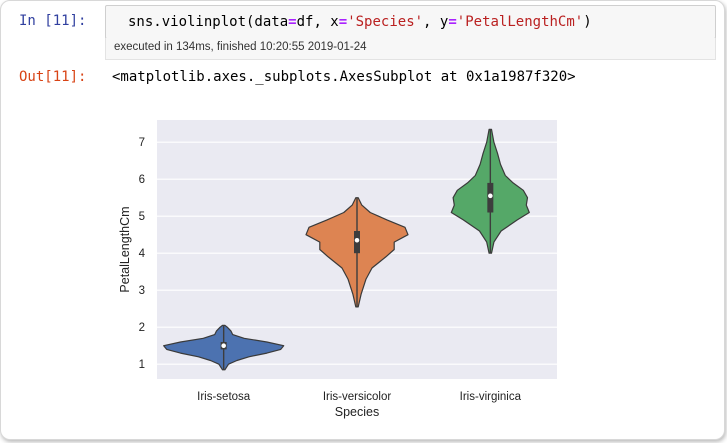 This screenshot has width=727, height=443. What do you see at coordinates (357, 412) in the screenshot?
I see `x-axis-label: Species` at bounding box center [357, 412].